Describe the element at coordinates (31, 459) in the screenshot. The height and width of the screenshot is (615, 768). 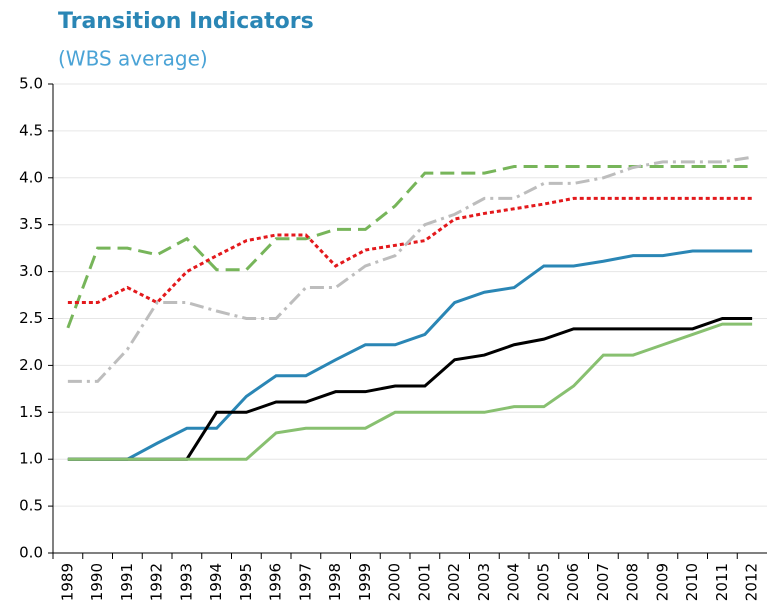
I see `y-tick-label: 1.0` at that location.